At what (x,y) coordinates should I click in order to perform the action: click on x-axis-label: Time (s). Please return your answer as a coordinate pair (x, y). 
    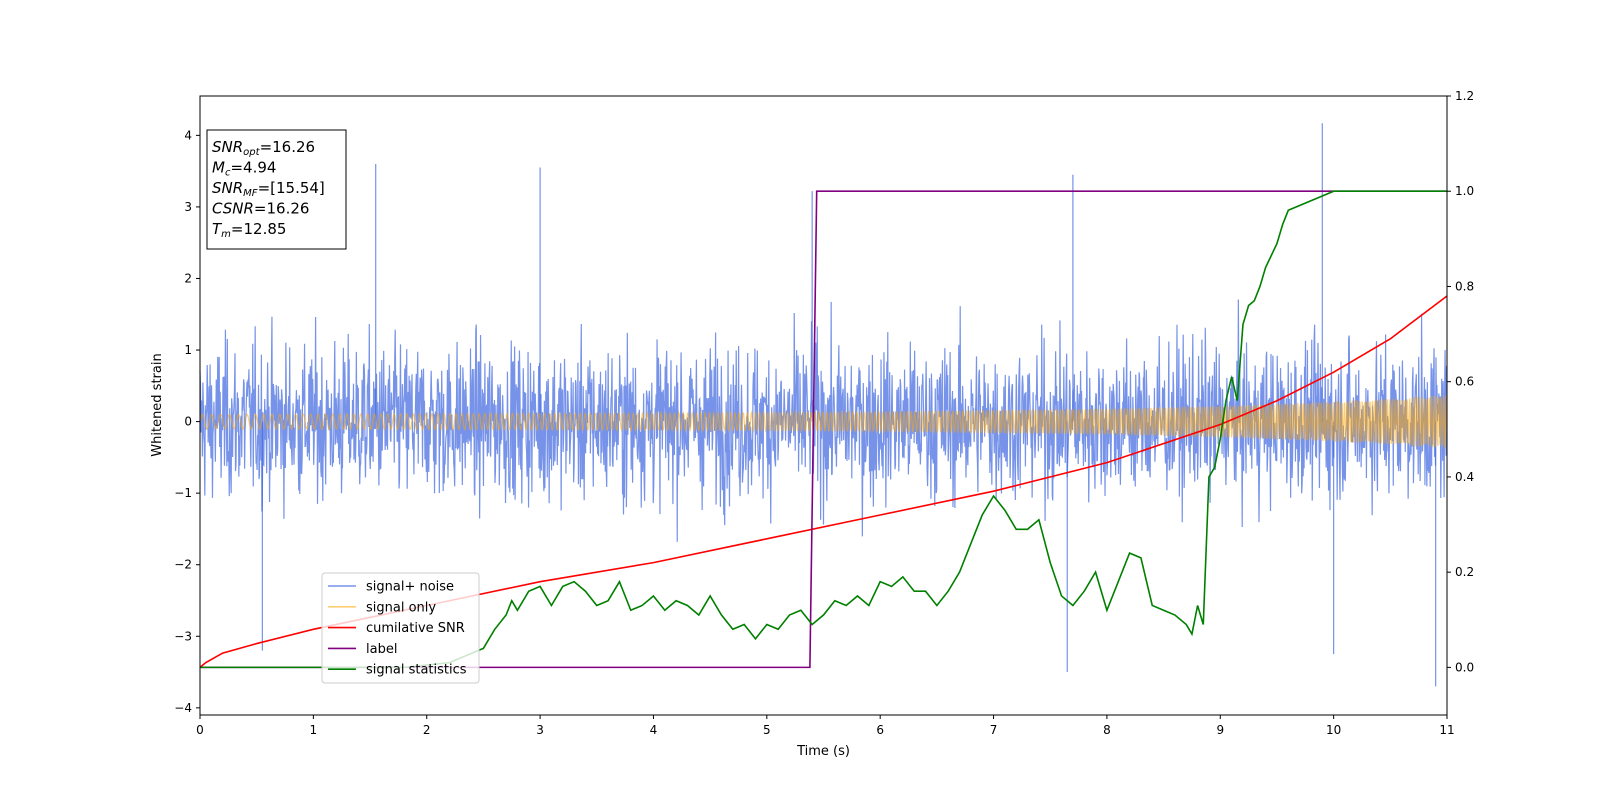
    Looking at the image, I should click on (823, 751).